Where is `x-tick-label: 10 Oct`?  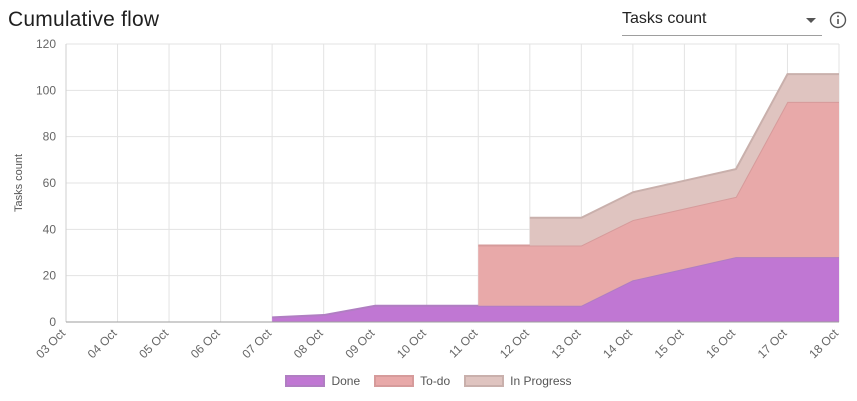
x-tick-label: 10 Oct is located at coordinates (411, 343).